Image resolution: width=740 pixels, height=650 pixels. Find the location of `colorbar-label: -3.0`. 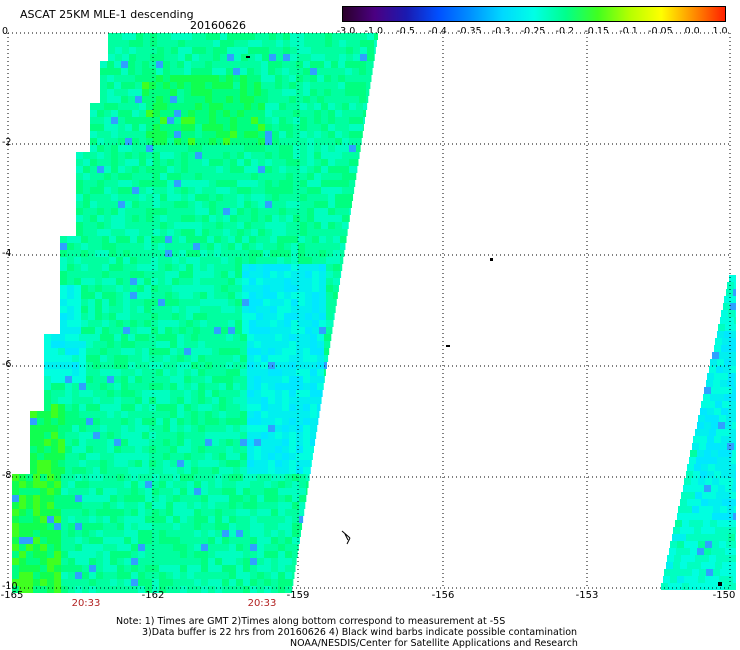

colorbar-label: -3.0 is located at coordinates (346, 31).